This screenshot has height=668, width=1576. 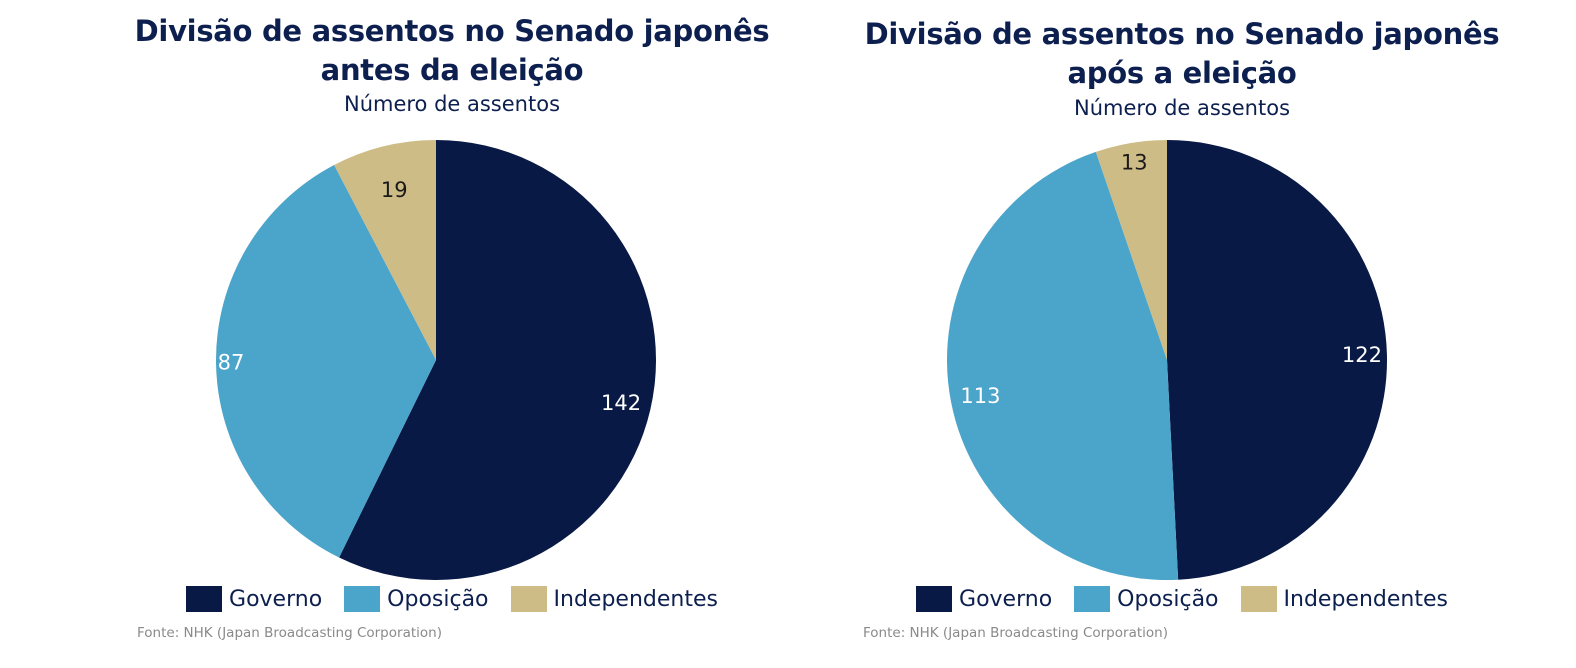 I want to click on data-label-governo: 122, so click(x=1362, y=355).